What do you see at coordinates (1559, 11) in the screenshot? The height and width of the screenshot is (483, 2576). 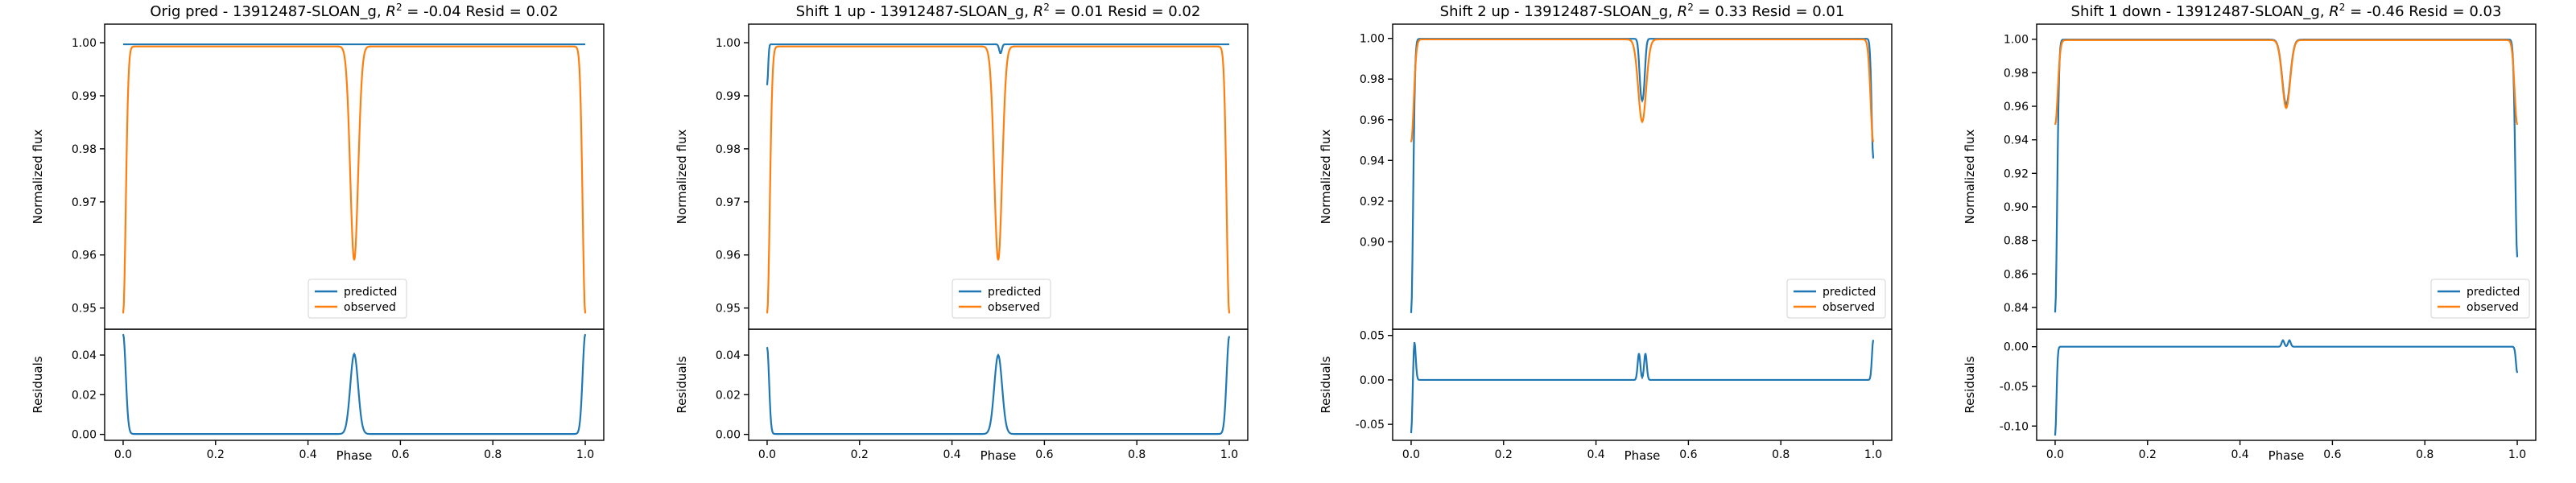 I see `title-text: Shift 2 up - 13912487-SLOAN_g,` at bounding box center [1559, 11].